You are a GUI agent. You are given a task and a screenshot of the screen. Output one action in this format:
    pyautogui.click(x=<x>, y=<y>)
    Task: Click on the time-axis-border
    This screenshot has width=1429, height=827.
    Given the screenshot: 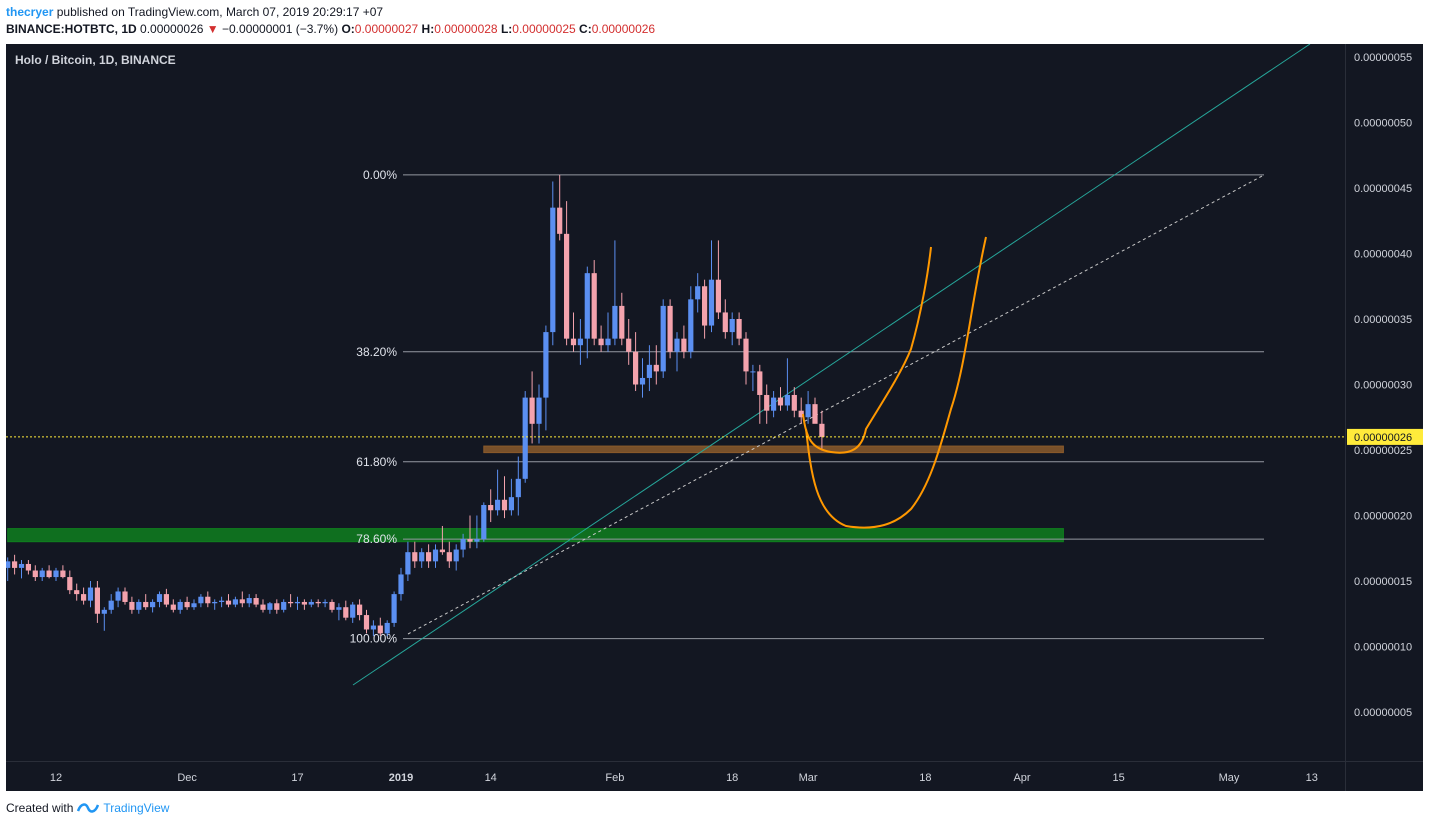 What is the action you would take?
    pyautogui.click(x=714, y=761)
    